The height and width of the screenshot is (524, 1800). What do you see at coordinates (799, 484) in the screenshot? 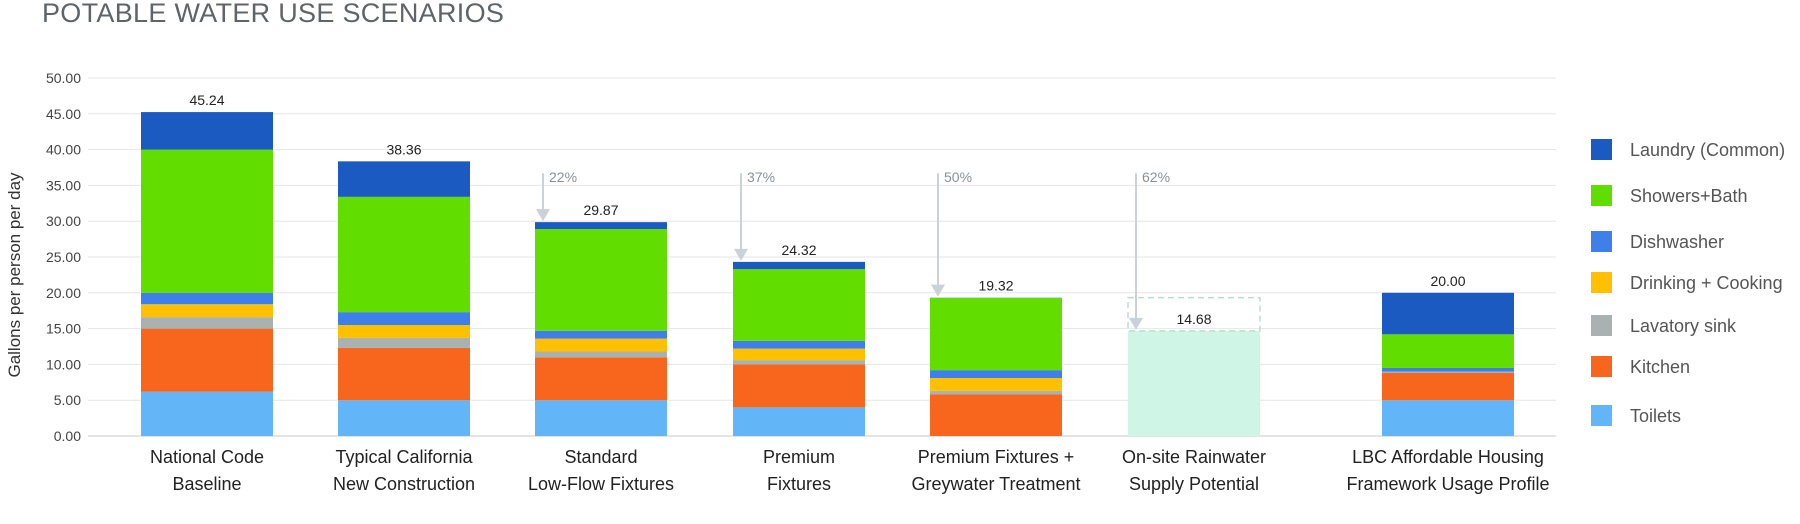
I see `x-category-label: Fixtures` at bounding box center [799, 484].